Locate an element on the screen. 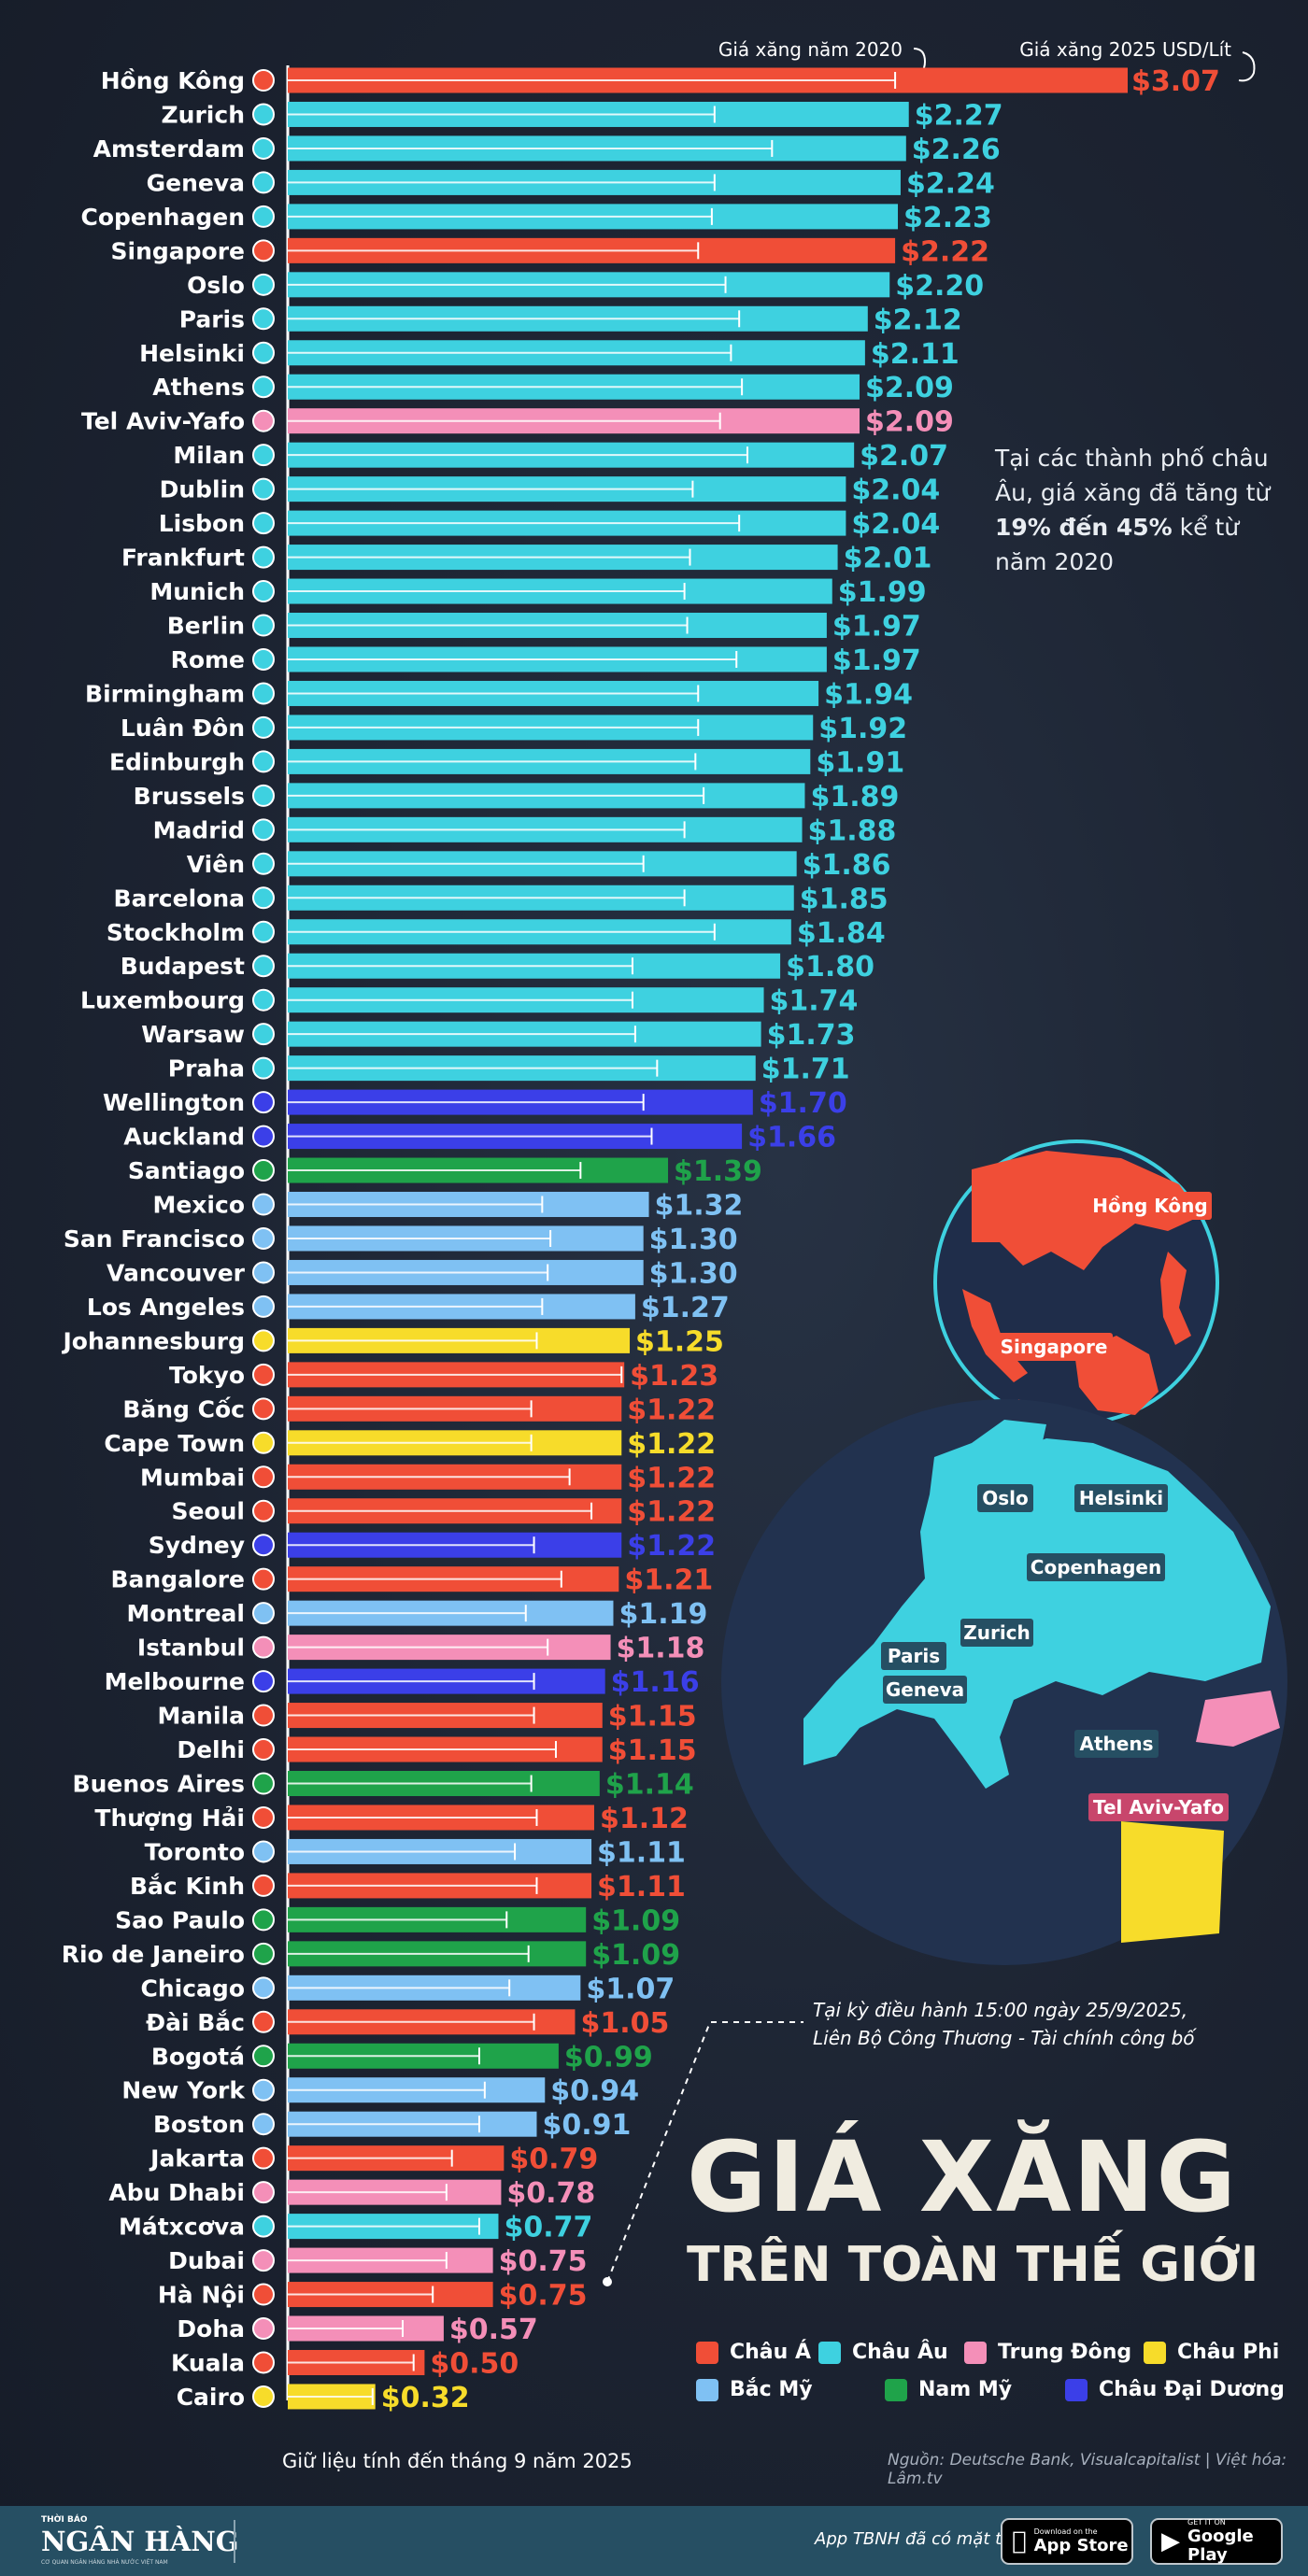  brand-tagline: CƠ QUAN NGÂN HÀNG NHÀ NƯỚC VIỆT NAM is located at coordinates (104, 2562).